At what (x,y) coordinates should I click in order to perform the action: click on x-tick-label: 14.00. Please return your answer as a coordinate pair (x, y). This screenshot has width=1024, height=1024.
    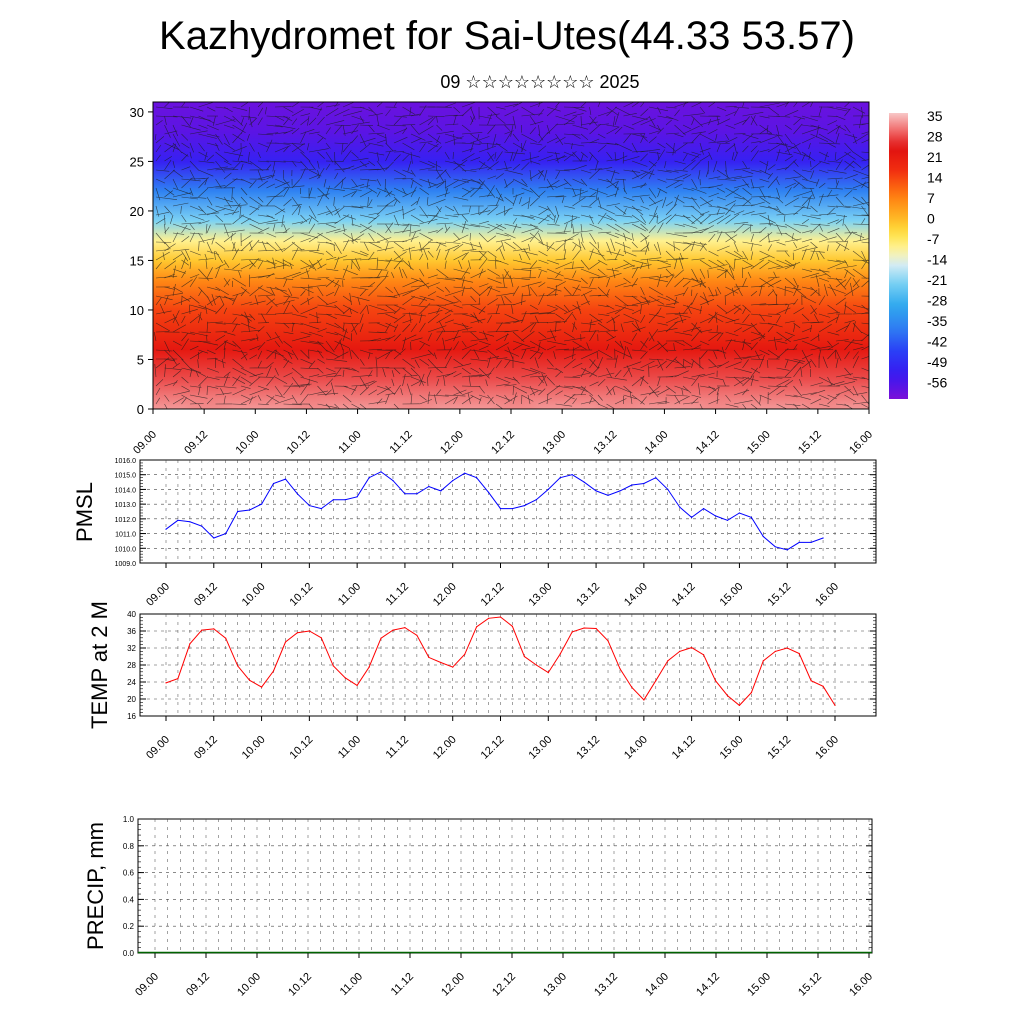
    Looking at the image, I should click on (636, 595).